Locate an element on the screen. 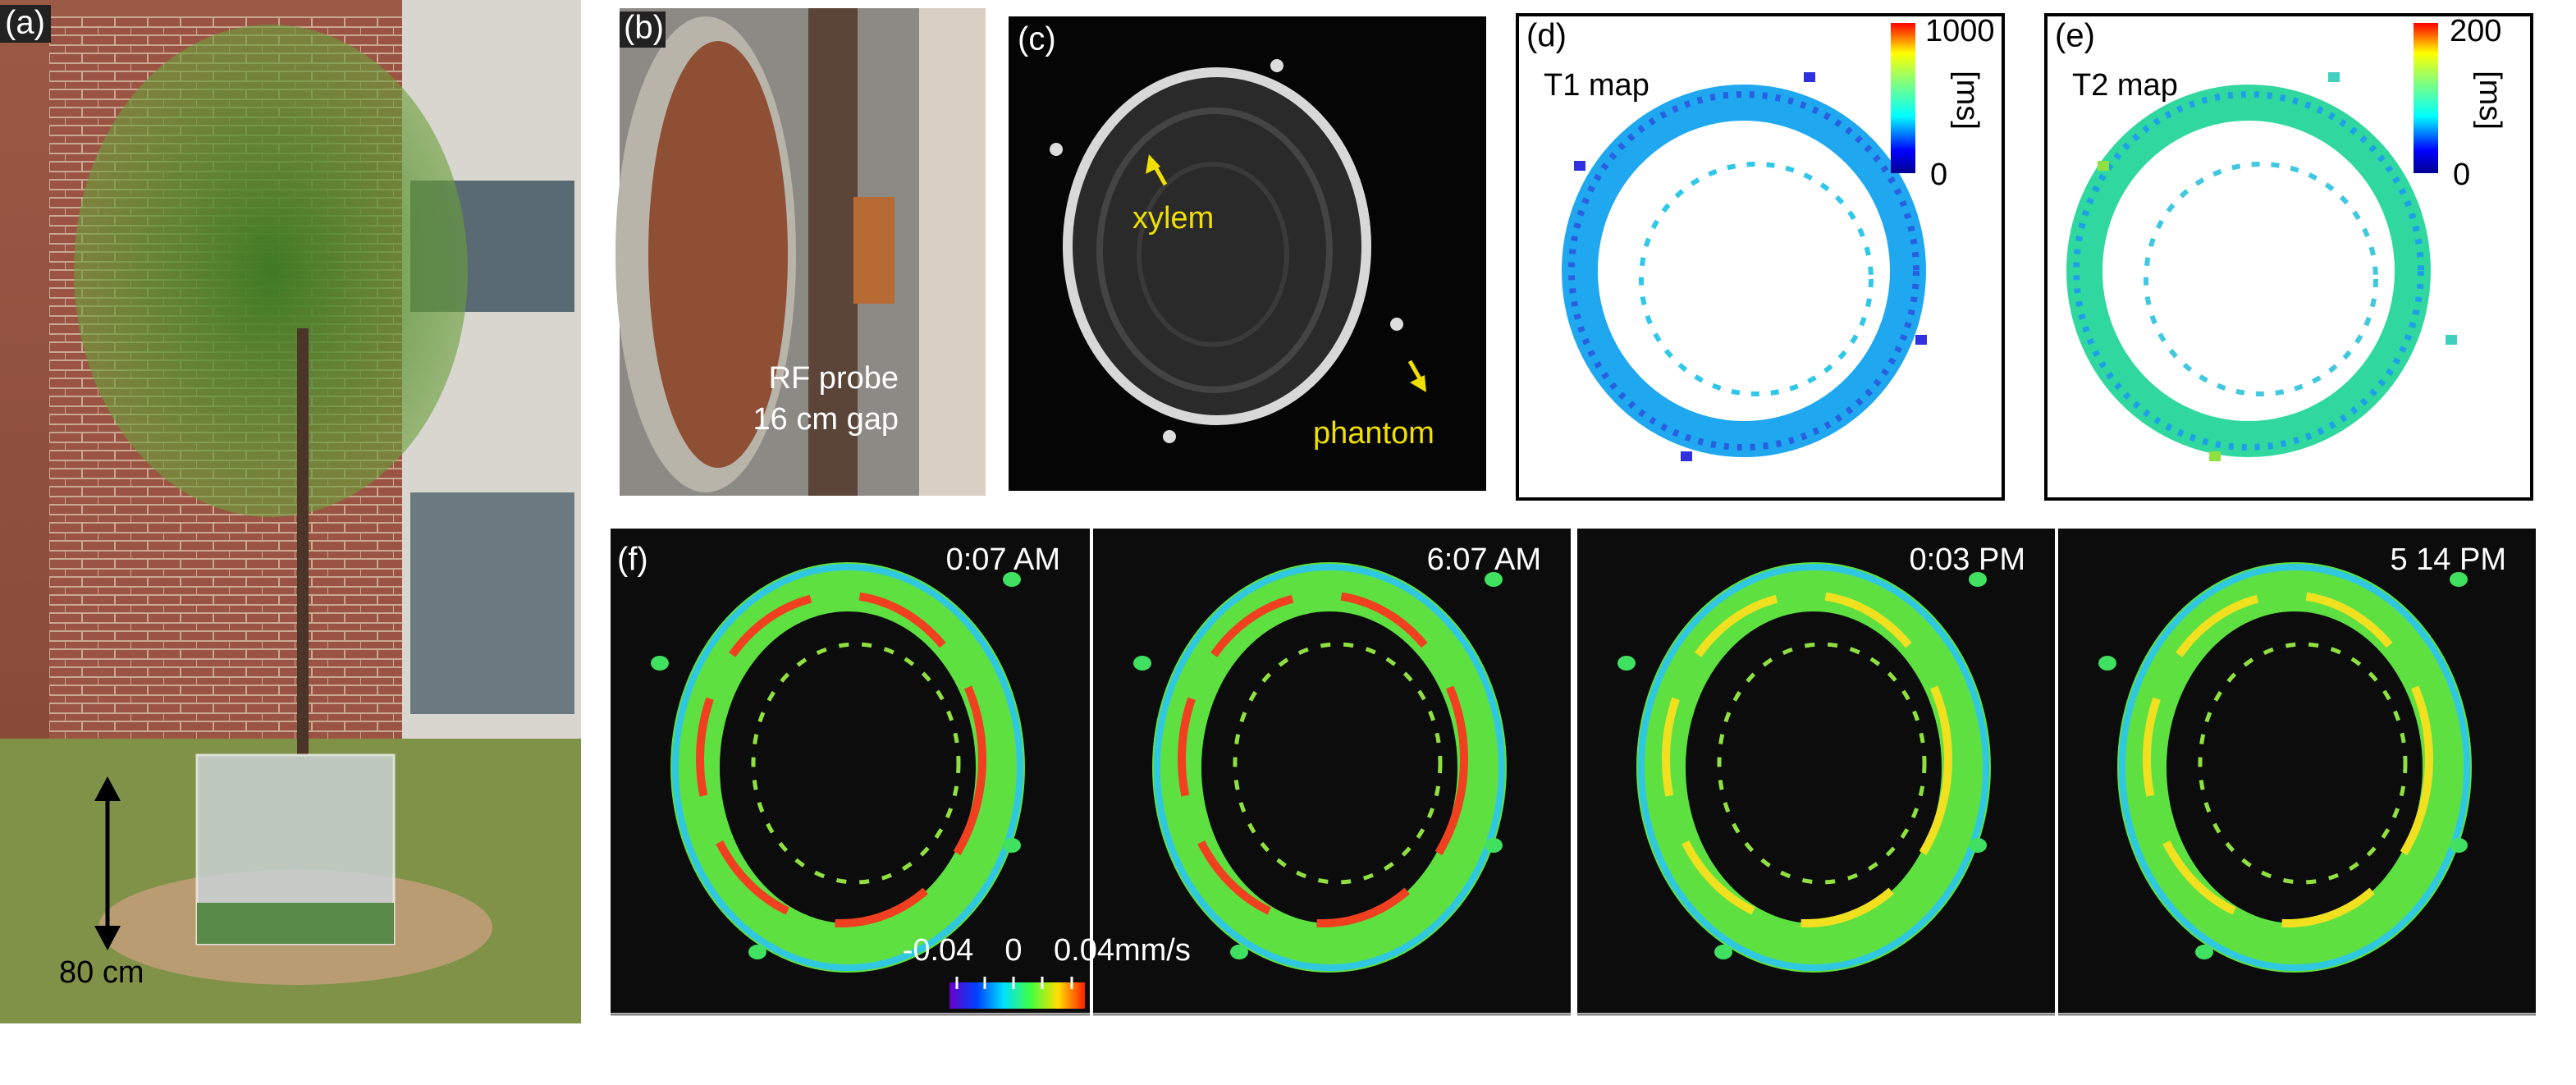  base is located at coordinates (295, 924).